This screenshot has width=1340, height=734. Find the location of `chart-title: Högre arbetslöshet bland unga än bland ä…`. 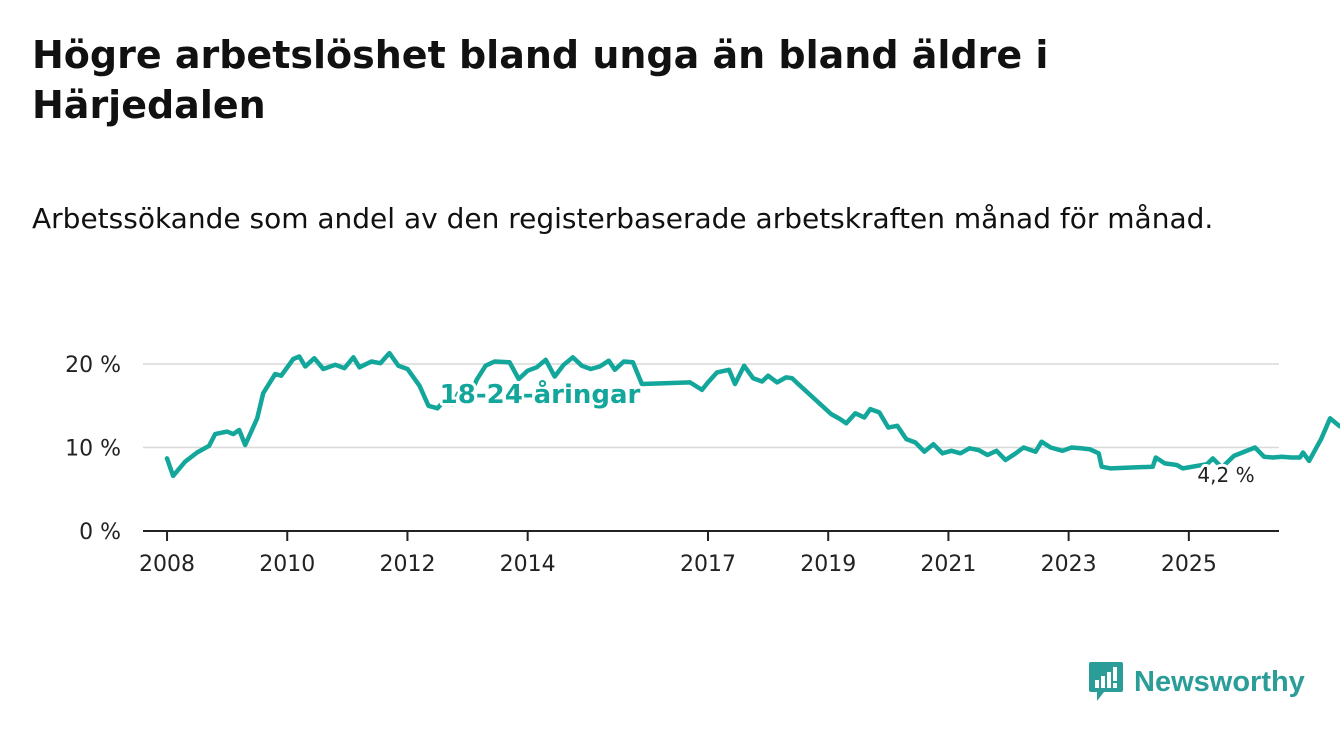

chart-title: Högre arbetslöshet bland unga än bland ä… is located at coordinates (540, 80).